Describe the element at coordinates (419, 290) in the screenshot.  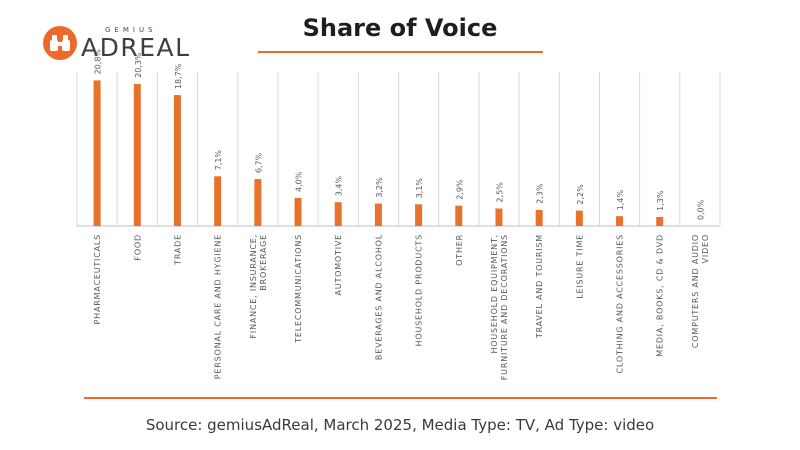
I see `category-label: HOUSEHOLD PRODUCTS` at that location.